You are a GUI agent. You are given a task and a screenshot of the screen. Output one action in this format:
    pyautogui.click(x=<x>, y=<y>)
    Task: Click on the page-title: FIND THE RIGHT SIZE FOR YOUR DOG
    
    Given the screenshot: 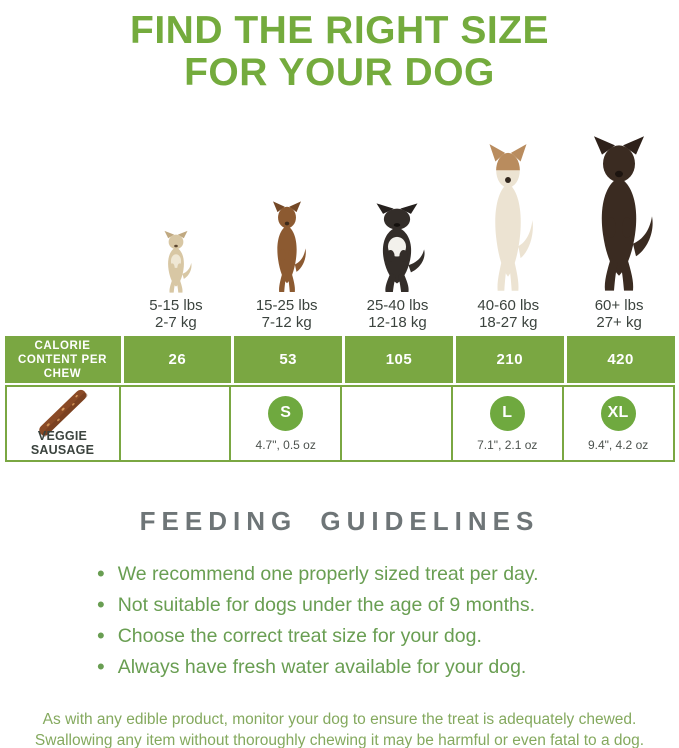 What is the action you would take?
    pyautogui.click(x=339, y=52)
    